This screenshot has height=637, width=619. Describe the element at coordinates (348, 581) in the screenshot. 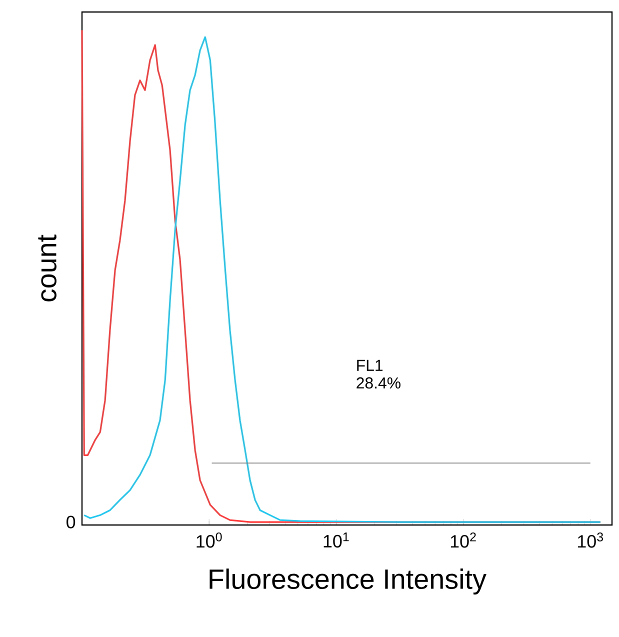

I see `x-axis-title: Fluorescence Intensity` at that location.